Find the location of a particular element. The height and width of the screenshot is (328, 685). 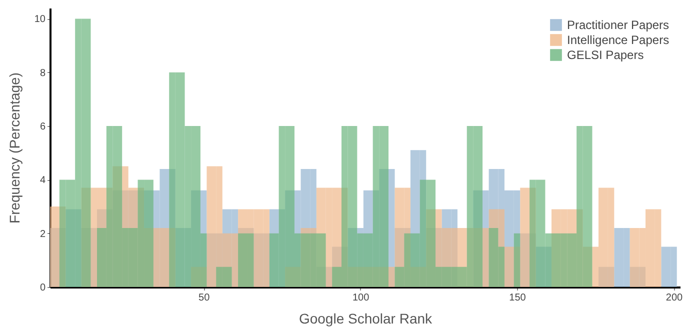

x-tick-label: 100 is located at coordinates (361, 298).